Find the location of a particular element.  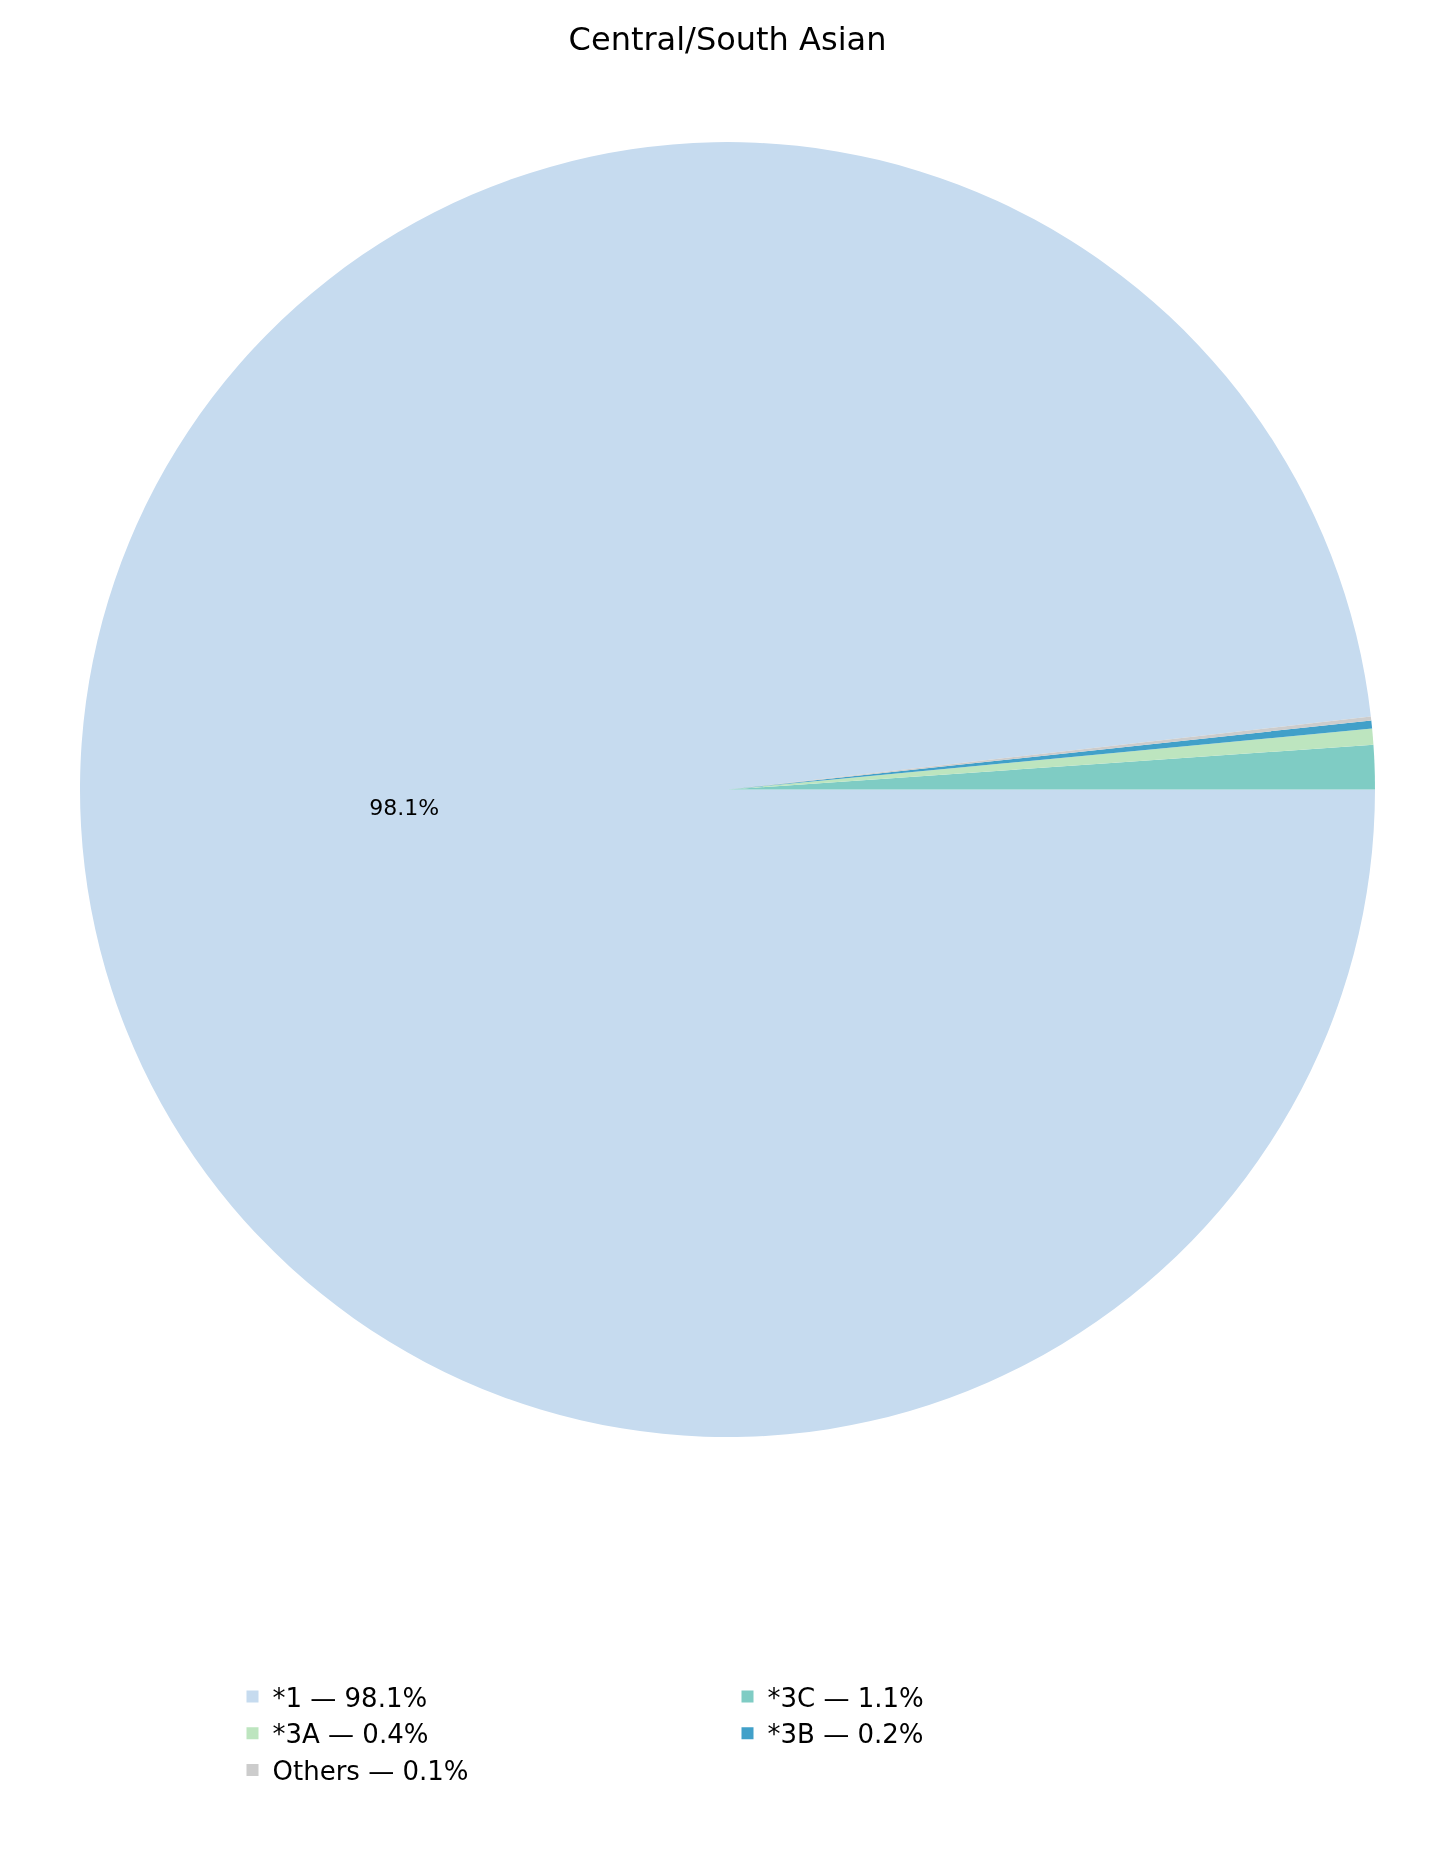

legend-label: *1 — 98.1% is located at coordinates (350, 1697).